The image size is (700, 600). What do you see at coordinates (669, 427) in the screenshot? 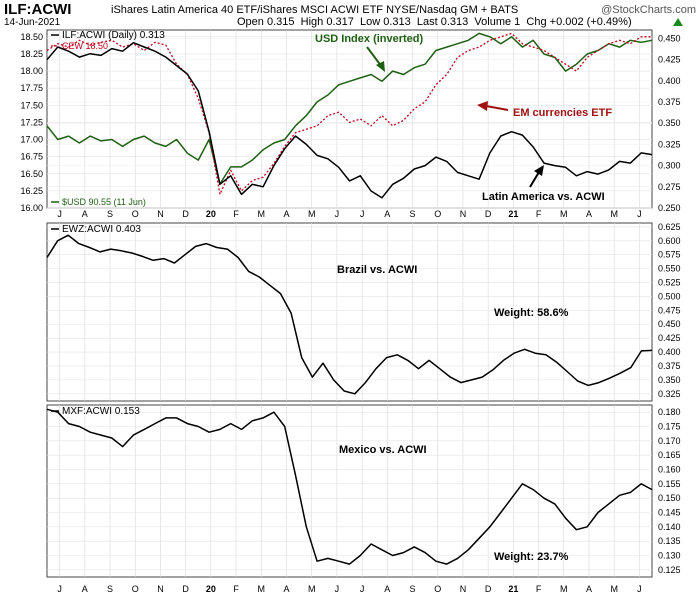
I see `y-tick-label-right: 0.175` at bounding box center [669, 427].